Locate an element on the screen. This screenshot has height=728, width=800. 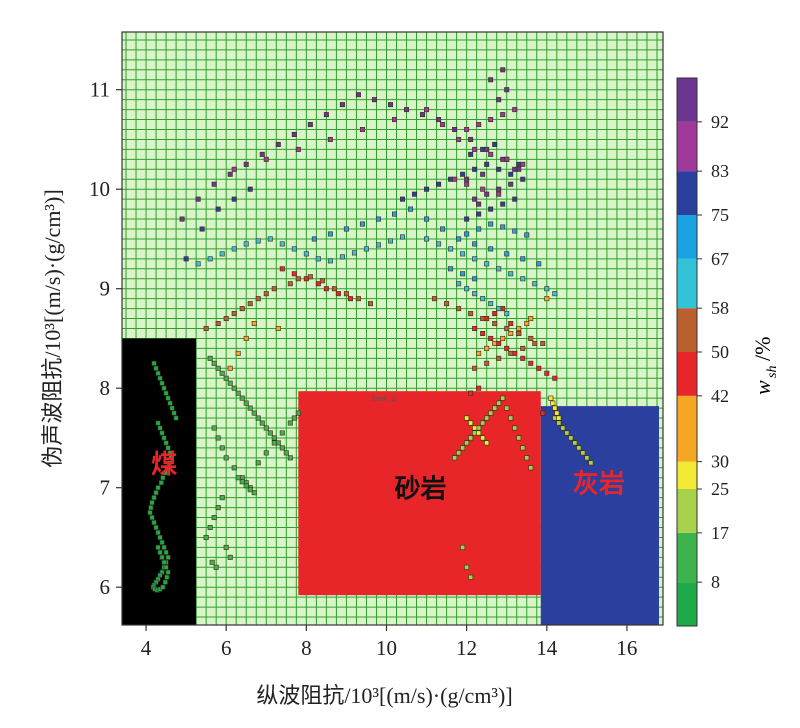
zone-label-0: 煤 is located at coordinates (164, 465).